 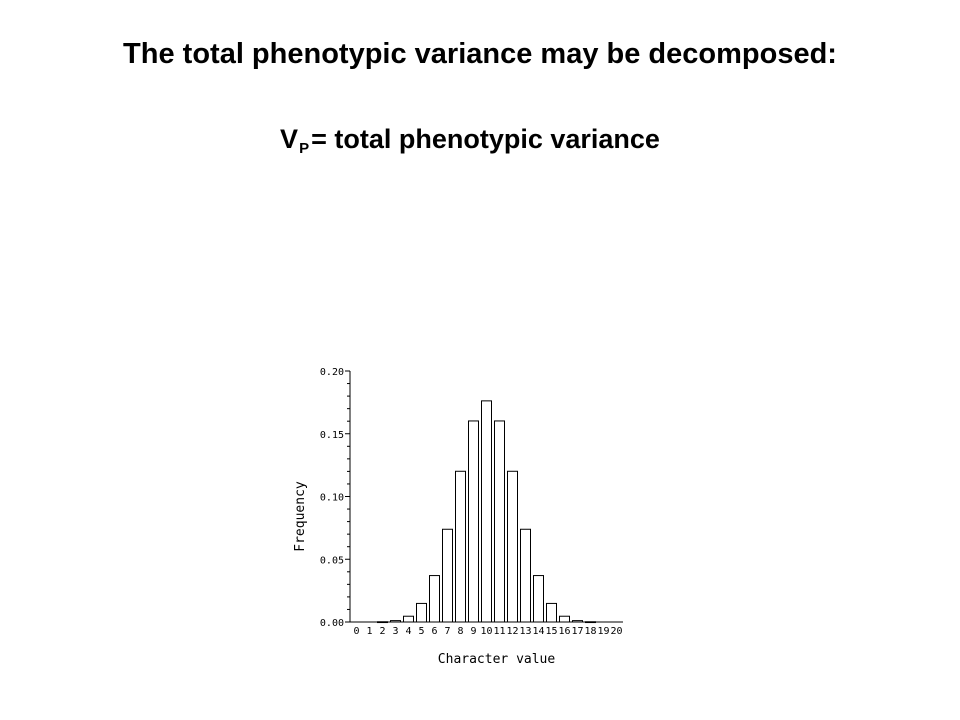 What do you see at coordinates (421, 631) in the screenshot?
I see `x-tick-label: 5` at bounding box center [421, 631].